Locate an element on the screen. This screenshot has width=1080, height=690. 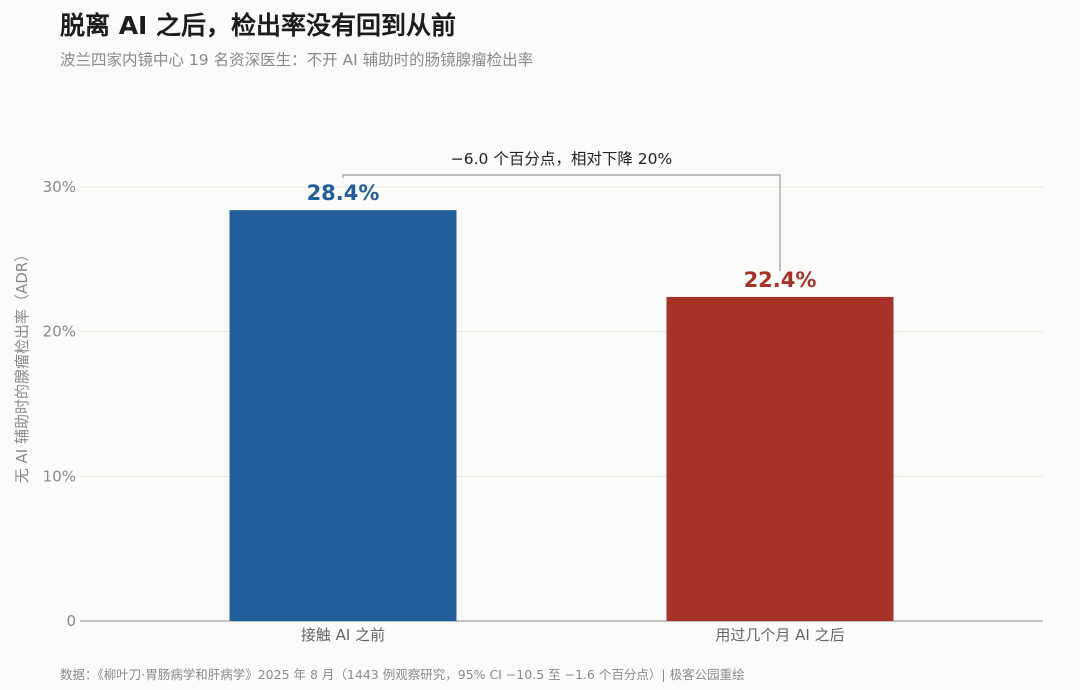
y-axis-label: 无 AI 辅助时的腺瘤检出率（ADR） is located at coordinates (22, 365).